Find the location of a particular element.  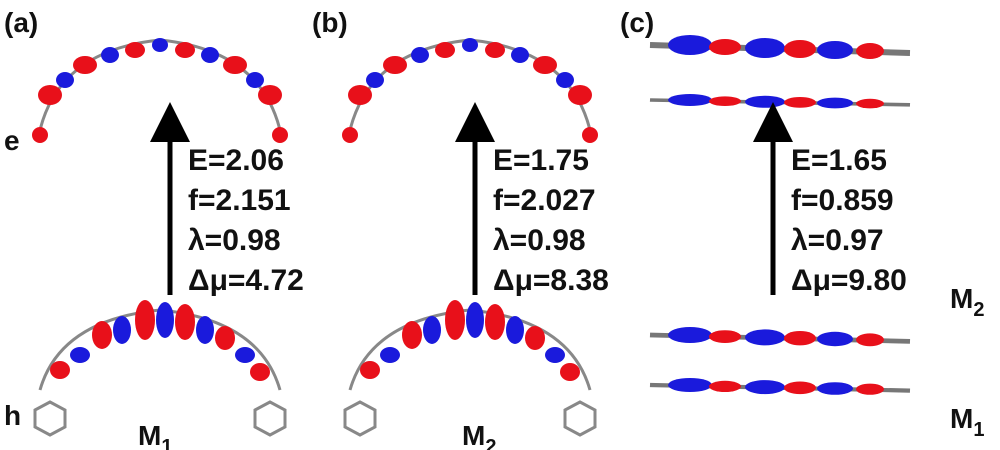

panel-label: (a) is located at coordinates (21, 22).